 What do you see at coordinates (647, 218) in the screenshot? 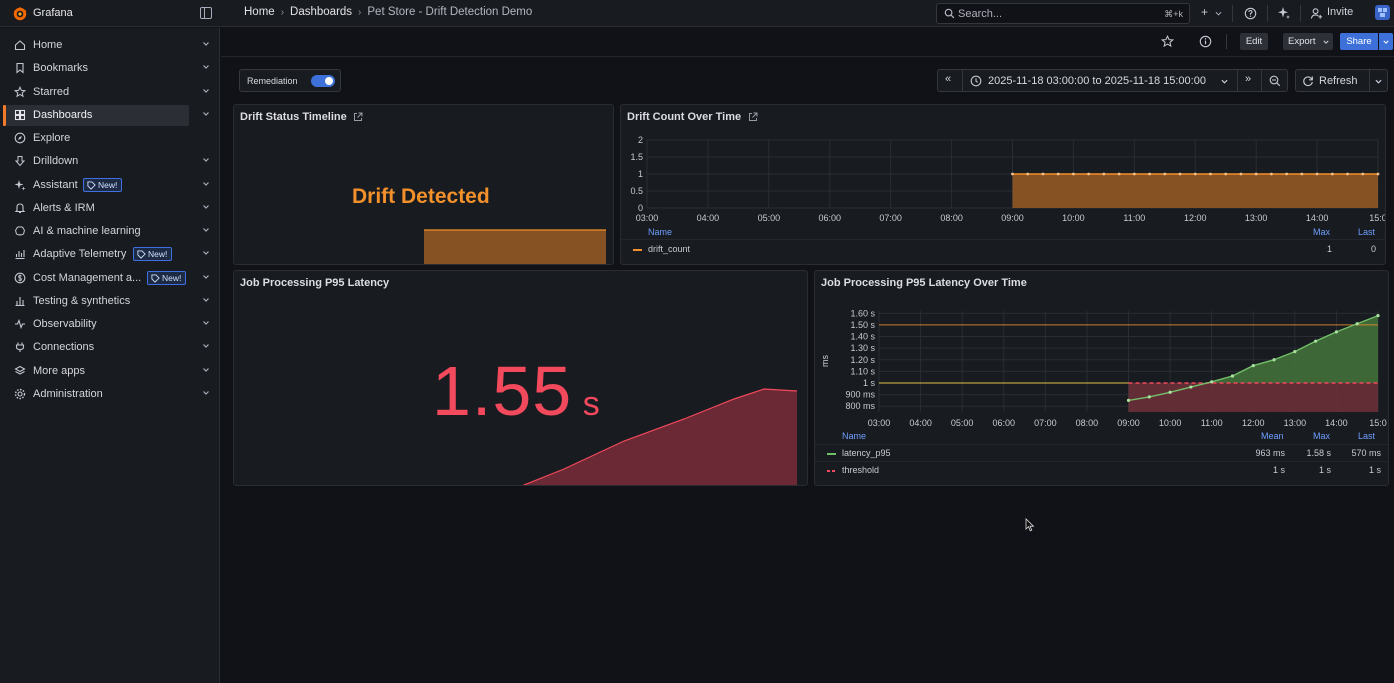
I see `x-tick-label: 03:00` at bounding box center [647, 218].